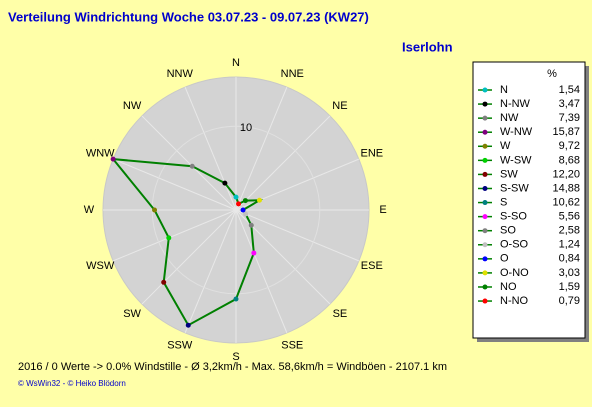  I want to click on legend-name: O-NO, so click(514, 273).